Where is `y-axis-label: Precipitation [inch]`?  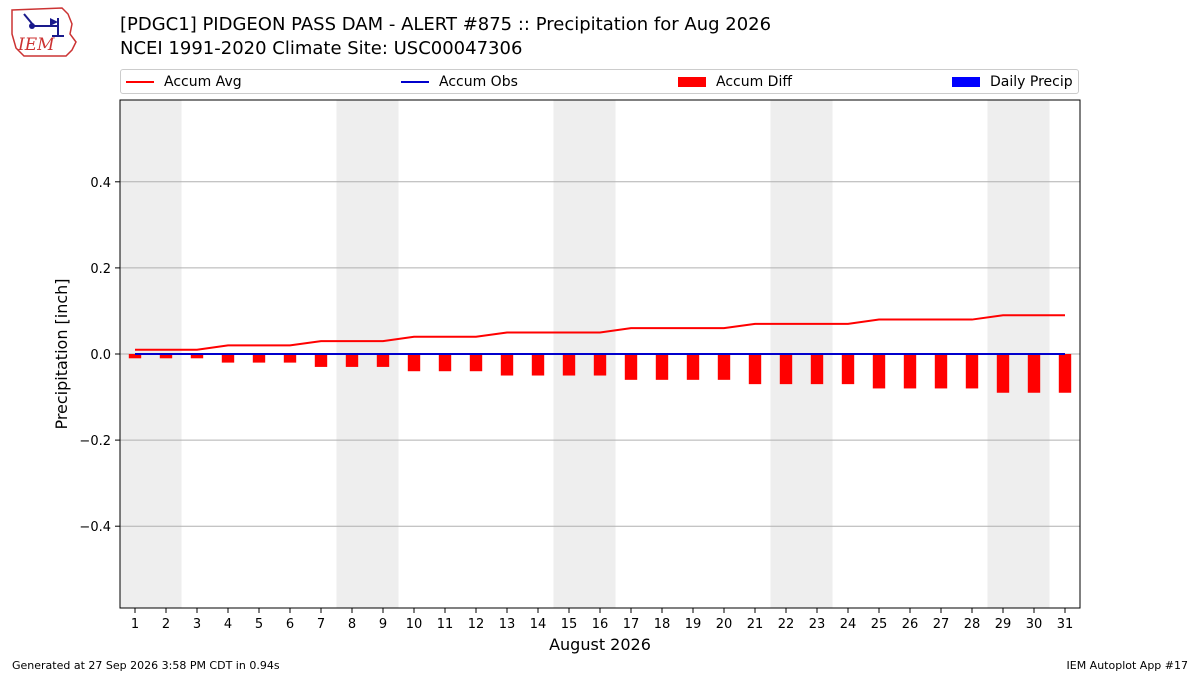 y-axis-label: Precipitation [inch] is located at coordinates (61, 353).